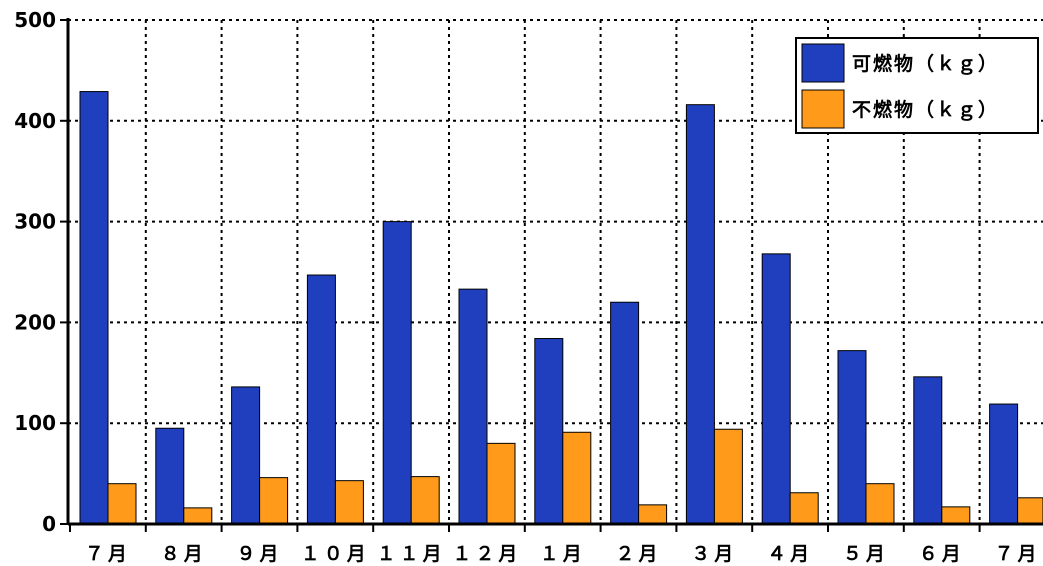  Describe the element at coordinates (917, 85) in the screenshot. I see `legend: 可燃物（ｋｇ） 不燃物（ｋｇ）` at that location.